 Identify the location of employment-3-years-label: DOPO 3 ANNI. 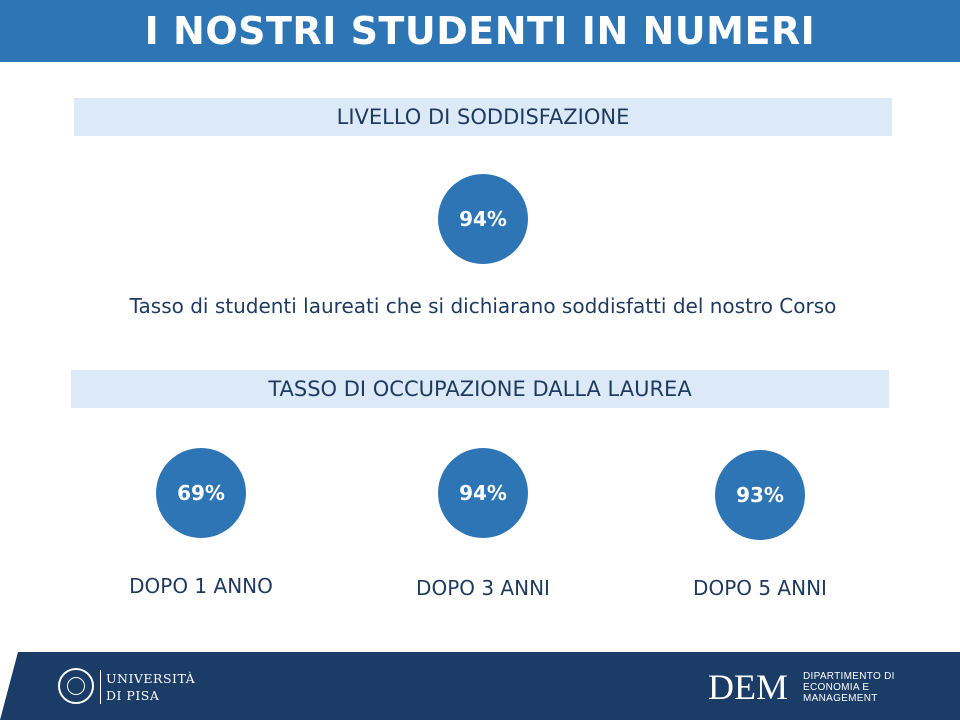
(483, 588).